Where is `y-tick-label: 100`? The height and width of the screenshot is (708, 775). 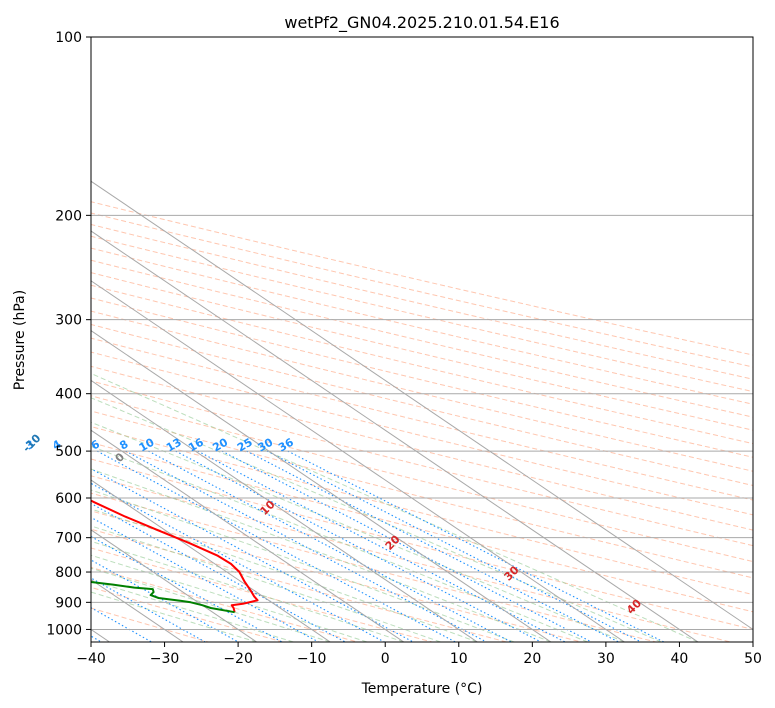
y-tick-label: 100 is located at coordinates (68, 38).